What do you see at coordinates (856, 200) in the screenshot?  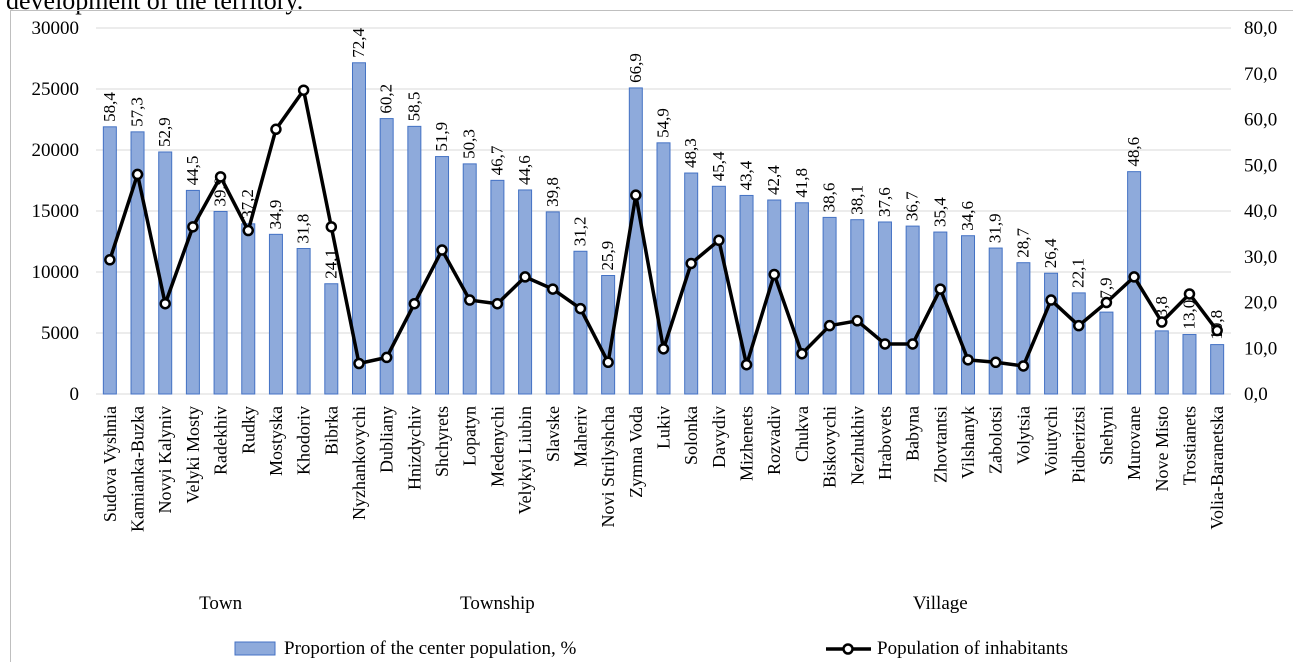 I see `bar-data-label: 38,1` at bounding box center [856, 200].